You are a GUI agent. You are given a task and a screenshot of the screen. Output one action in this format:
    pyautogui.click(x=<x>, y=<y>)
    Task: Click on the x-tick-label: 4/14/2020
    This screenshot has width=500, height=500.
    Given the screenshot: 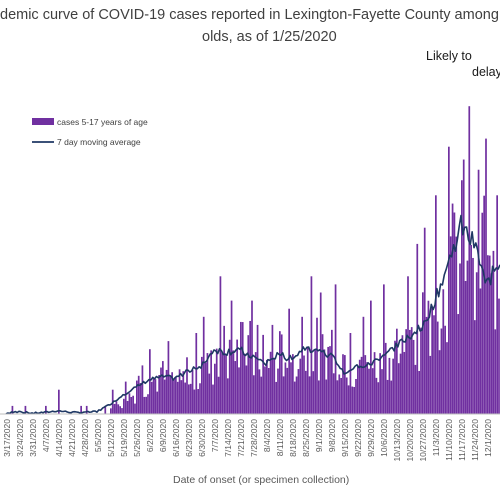 What is the action you would take?
    pyautogui.click(x=59, y=438)
    